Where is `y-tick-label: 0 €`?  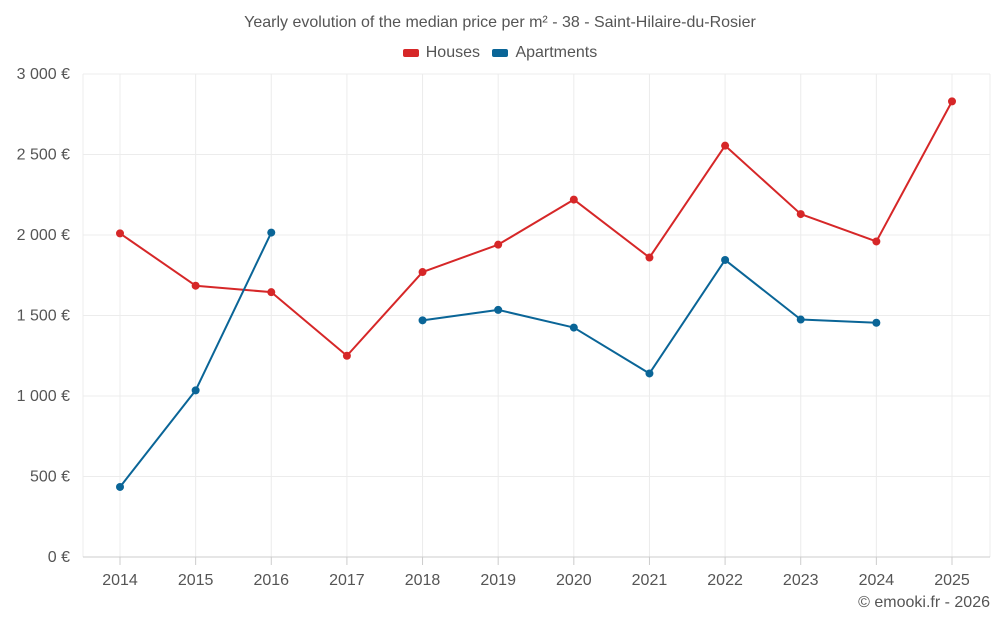
y-tick-label: 0 € is located at coordinates (59, 557).